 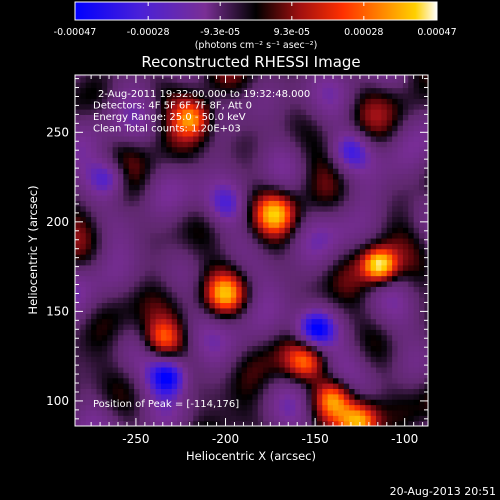 I want to click on colorbar-units-label: (photons cm⁻² s⁻¹ asec⁻²), so click(x=256, y=45).